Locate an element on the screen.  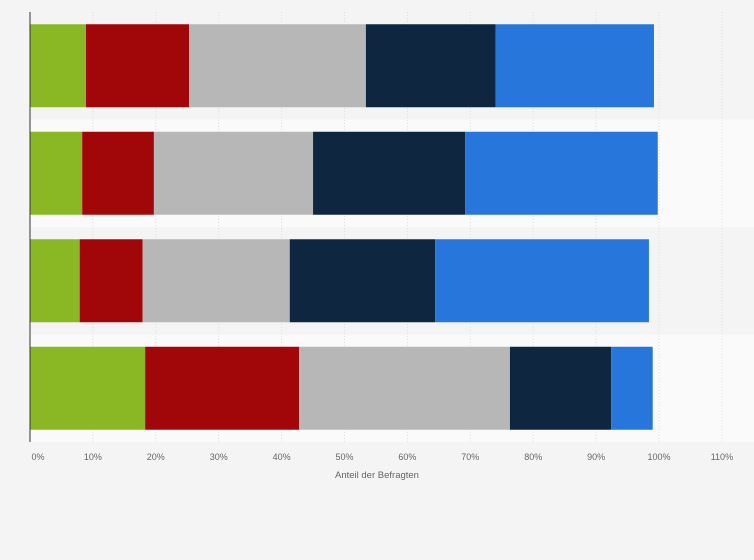
x-tick-label: 80% is located at coordinates (533, 457).